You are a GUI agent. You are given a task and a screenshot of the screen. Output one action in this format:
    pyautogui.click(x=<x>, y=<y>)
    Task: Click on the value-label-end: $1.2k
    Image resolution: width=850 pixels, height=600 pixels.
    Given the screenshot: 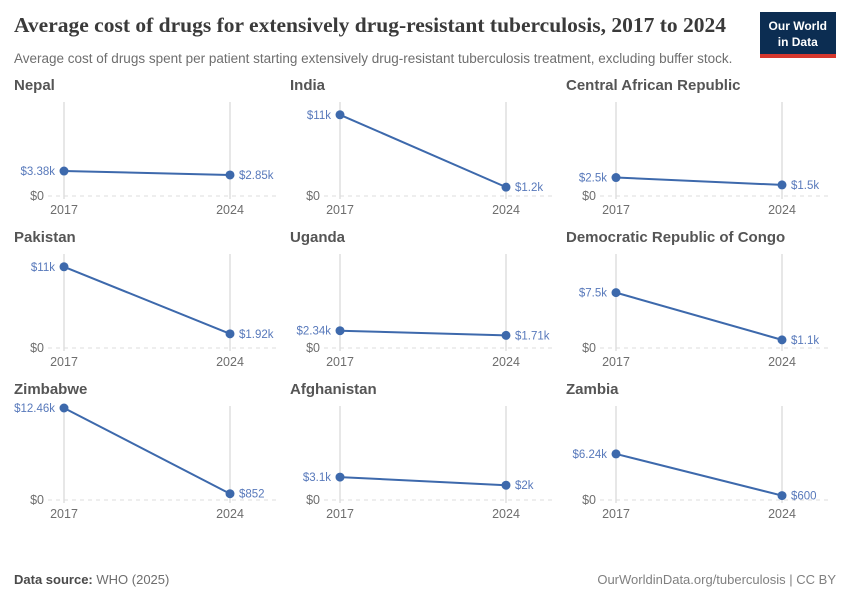 What is the action you would take?
    pyautogui.click(x=529, y=188)
    